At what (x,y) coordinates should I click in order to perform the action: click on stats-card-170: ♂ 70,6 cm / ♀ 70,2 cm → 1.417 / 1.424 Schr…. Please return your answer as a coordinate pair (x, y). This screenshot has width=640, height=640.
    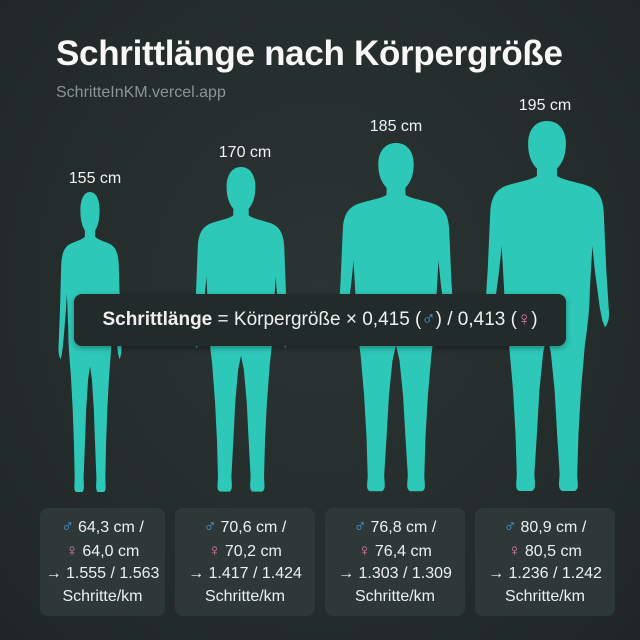
    Looking at the image, I should click on (245, 562).